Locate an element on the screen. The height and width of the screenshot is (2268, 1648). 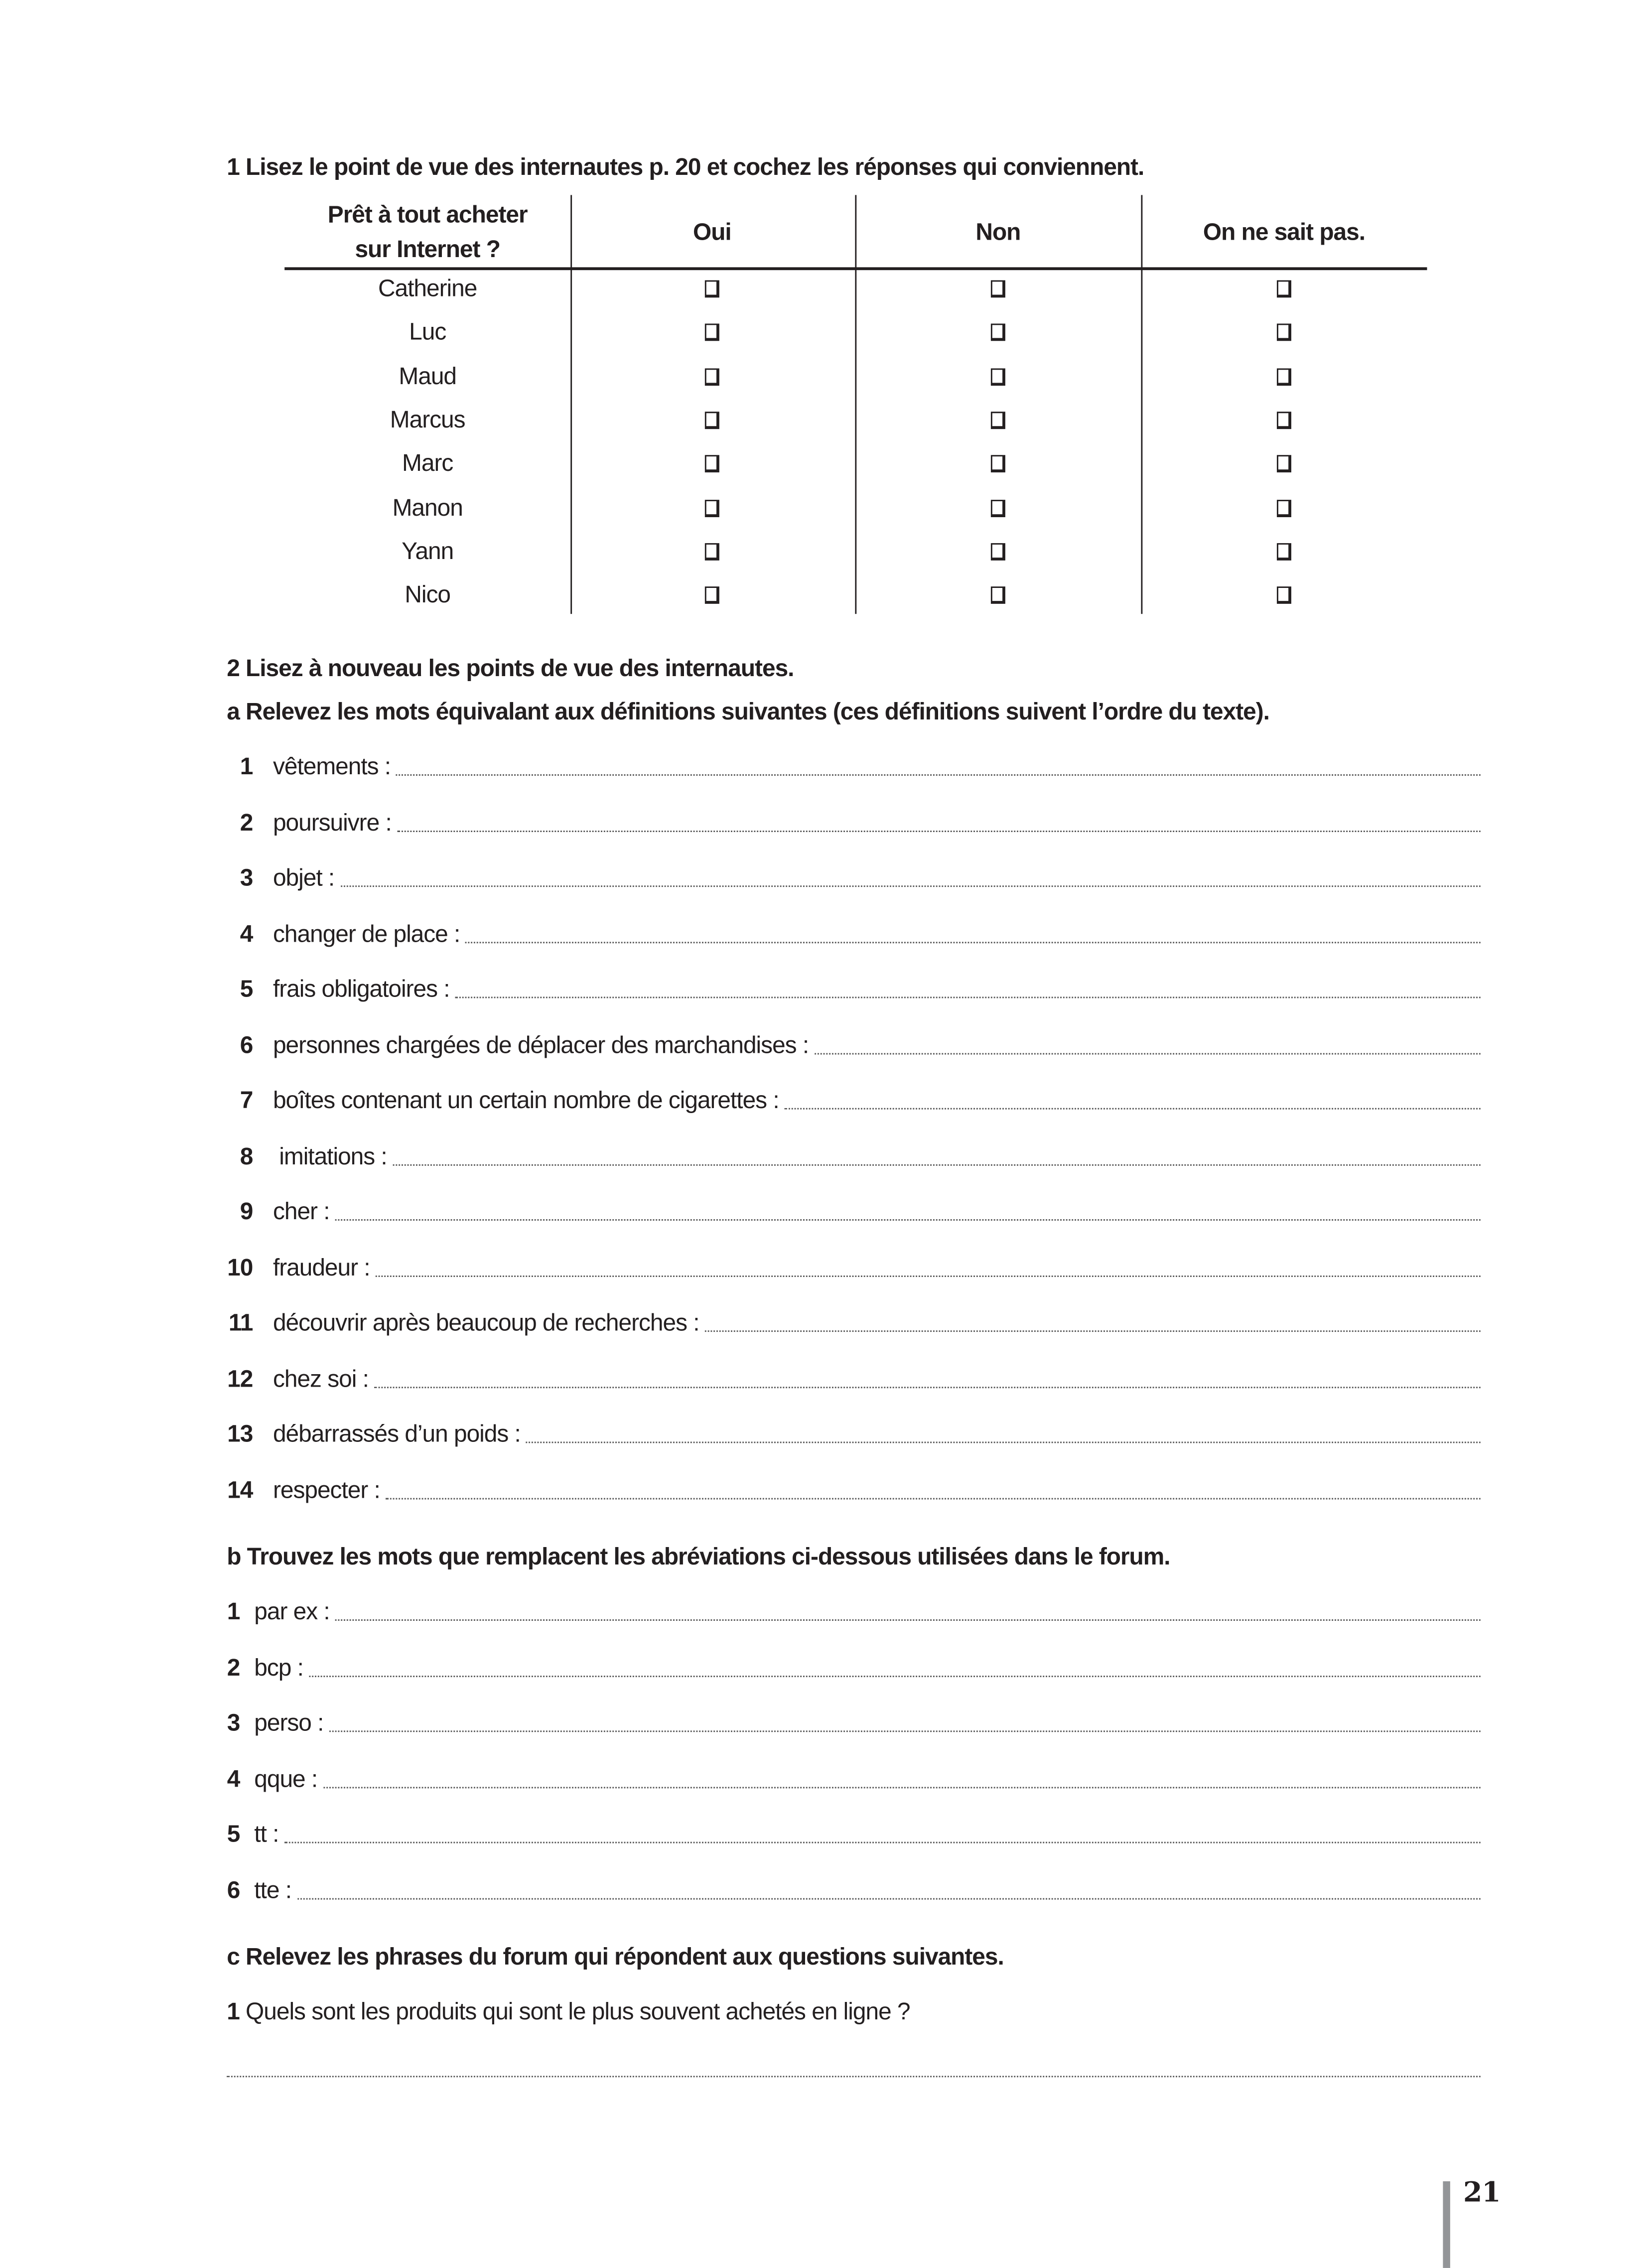
page-number: 21 is located at coordinates (1482, 2193).